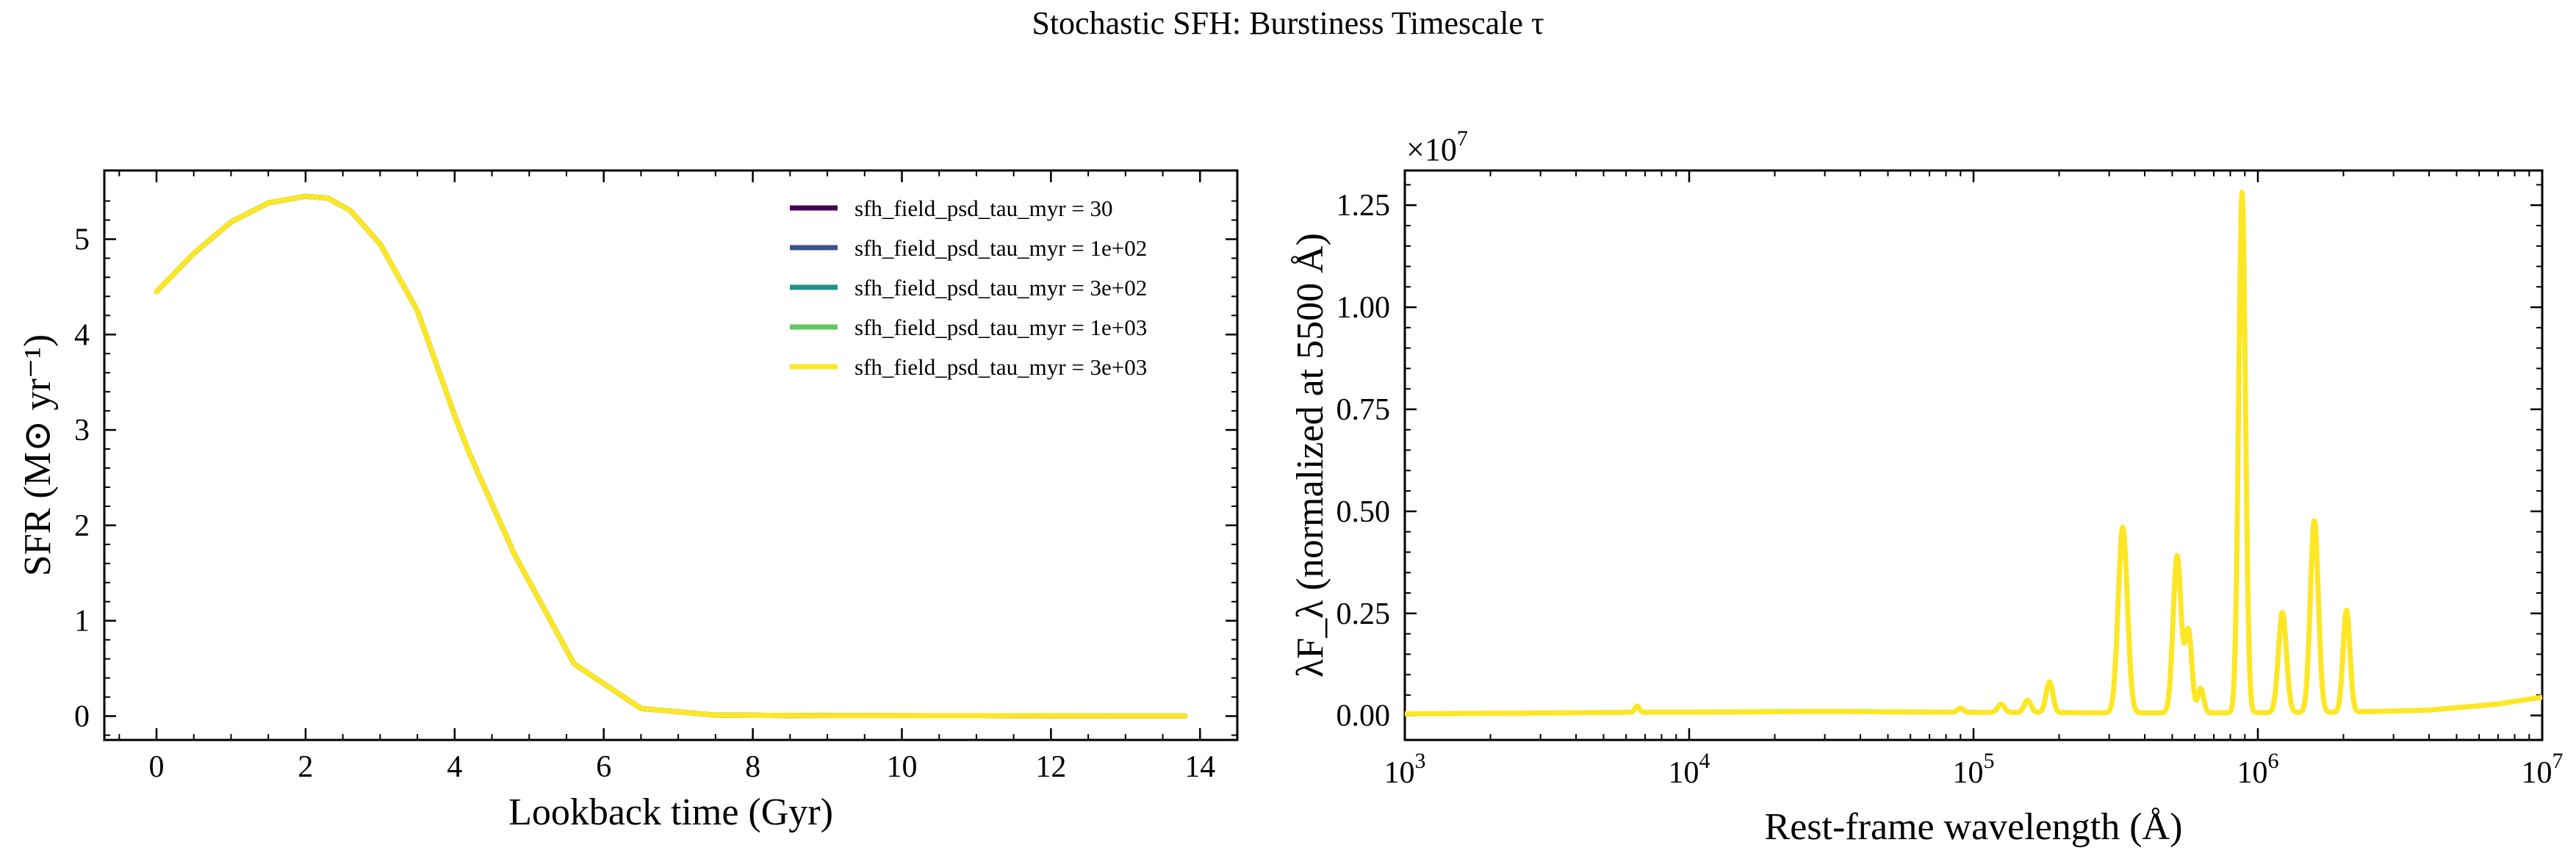  What do you see at coordinates (1363, 716) in the screenshot?
I see `sed-ytick-label: 0.00` at bounding box center [1363, 716].